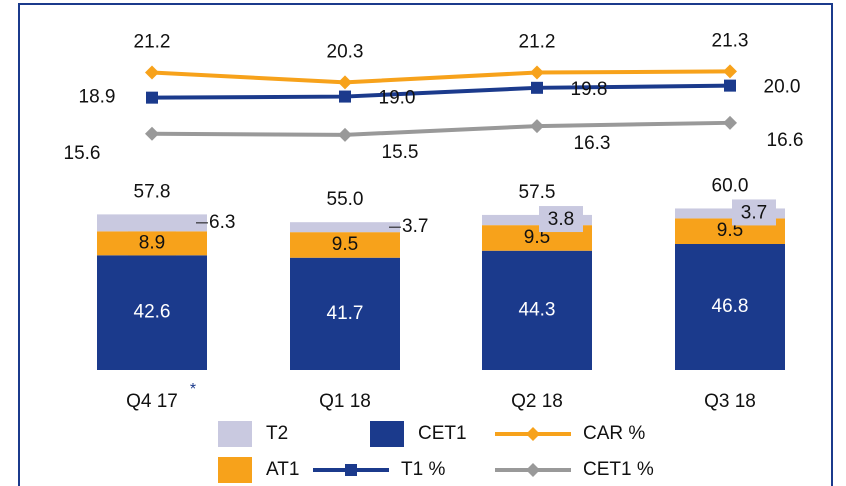 The width and height of the screenshot is (846, 486). What do you see at coordinates (592, 143) in the screenshot?
I see `value-label: 16.3` at bounding box center [592, 143].